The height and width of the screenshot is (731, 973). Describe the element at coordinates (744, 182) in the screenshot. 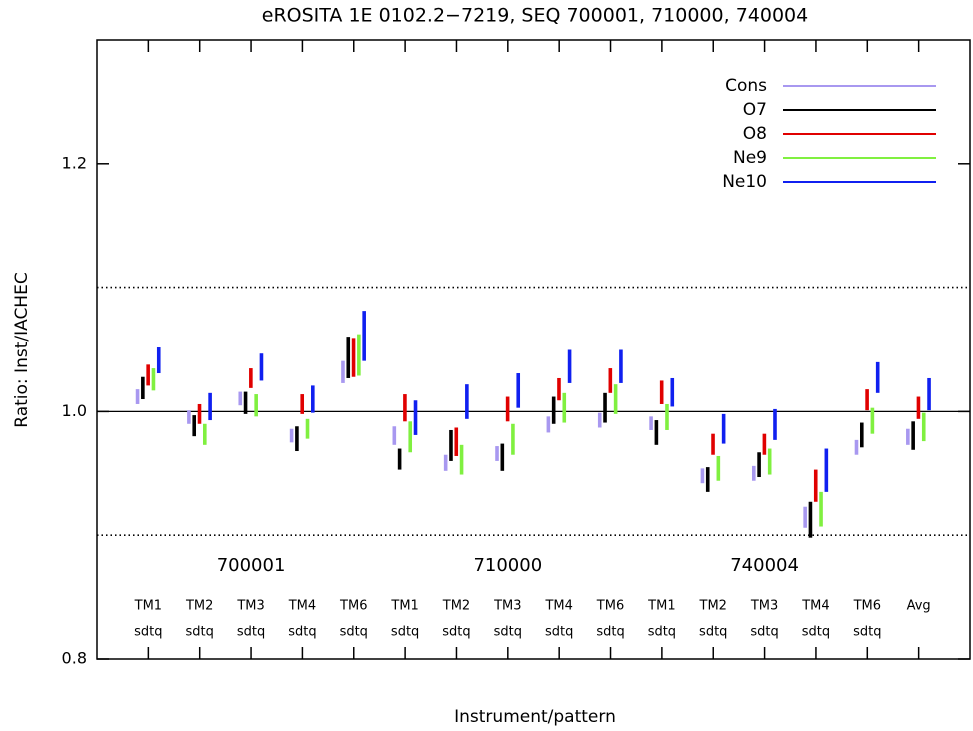

I see `legend-label: Ne10` at that location.